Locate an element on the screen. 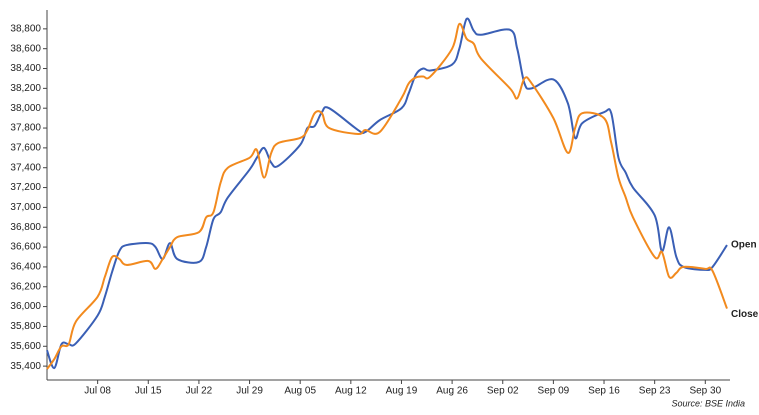 The width and height of the screenshot is (759, 415). y-tick-label: 38,400 is located at coordinates (25, 68).